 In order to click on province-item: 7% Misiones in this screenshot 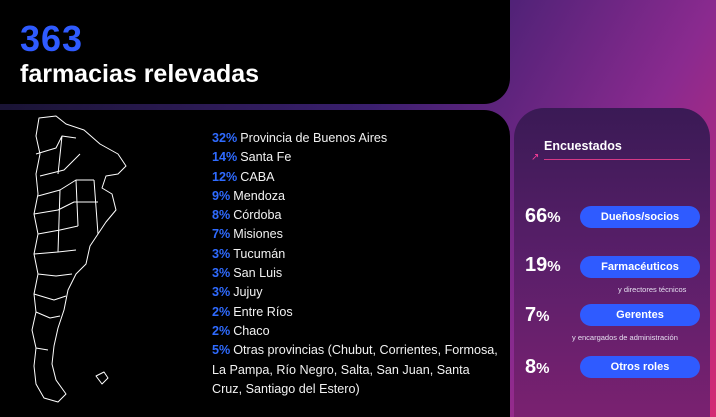, I will do `click(247, 234)`.